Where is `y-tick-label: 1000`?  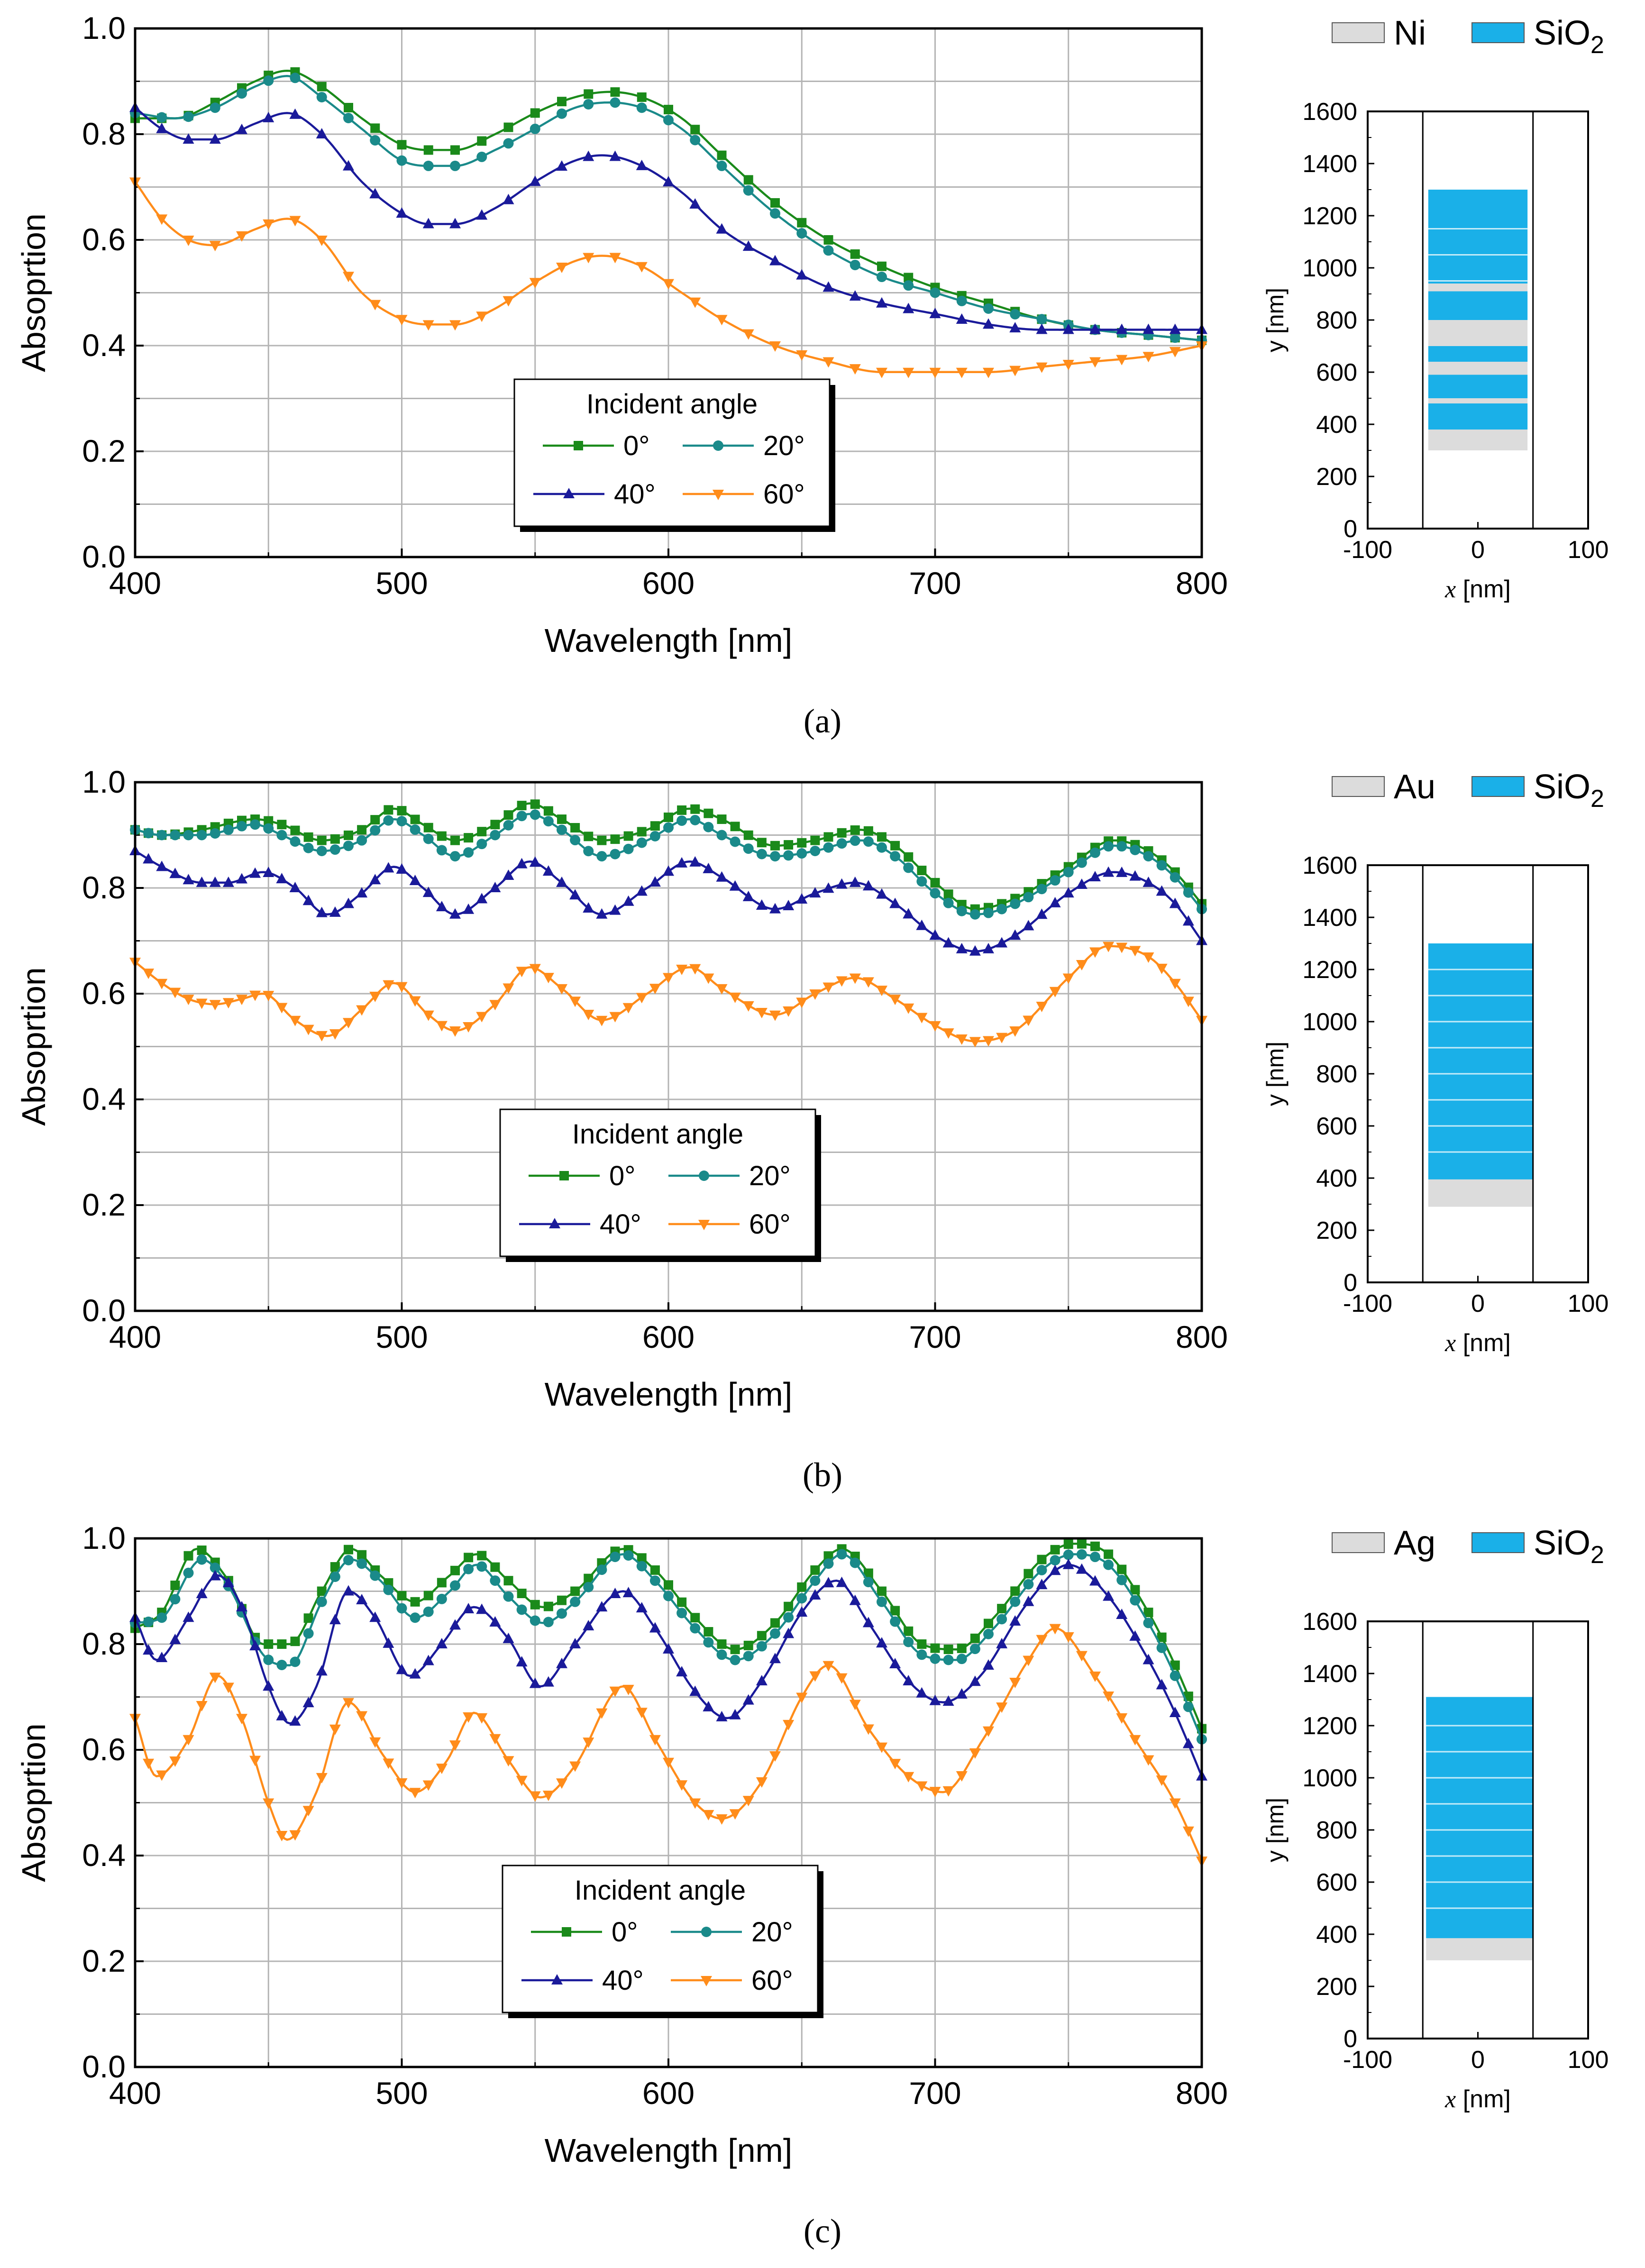 y-tick-label: 1000 is located at coordinates (1329, 1022).